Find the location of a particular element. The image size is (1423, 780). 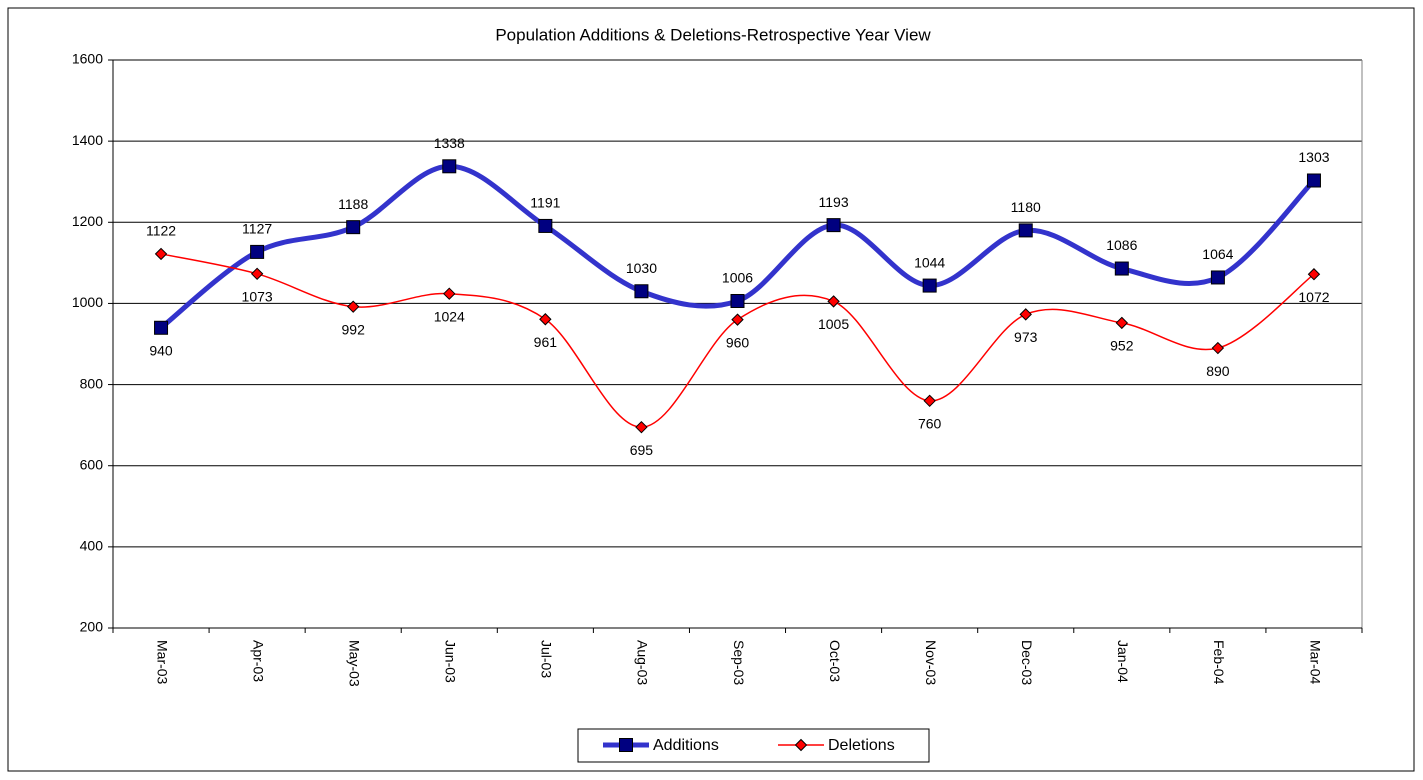

x-tick-label: Sep-03 is located at coordinates (739, 662).